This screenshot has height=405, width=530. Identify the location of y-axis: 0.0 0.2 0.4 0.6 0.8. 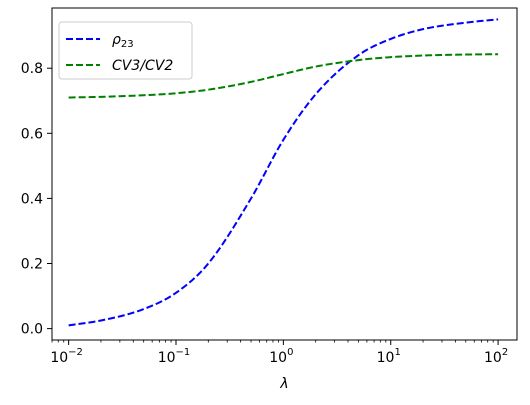
(36, 199).